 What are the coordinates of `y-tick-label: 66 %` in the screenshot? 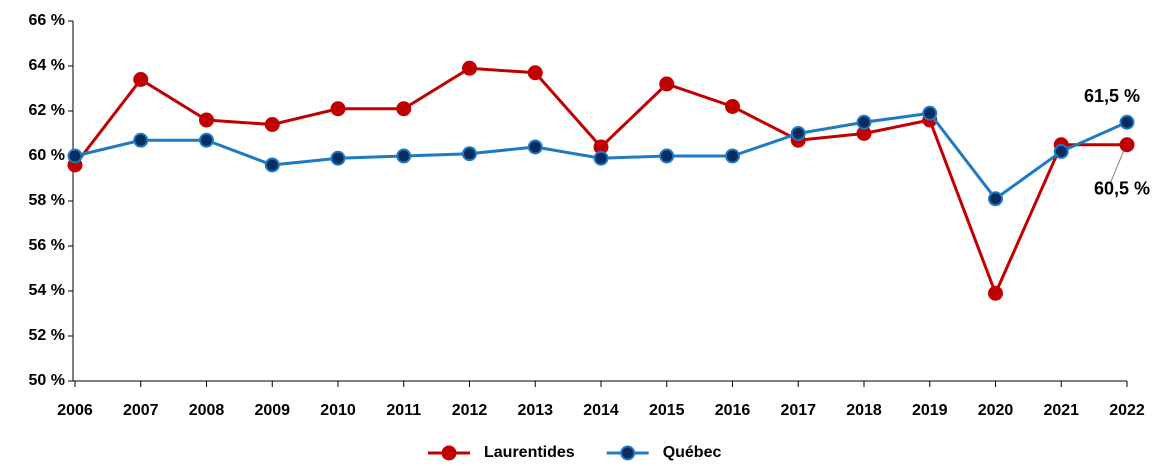 It's located at (47, 20).